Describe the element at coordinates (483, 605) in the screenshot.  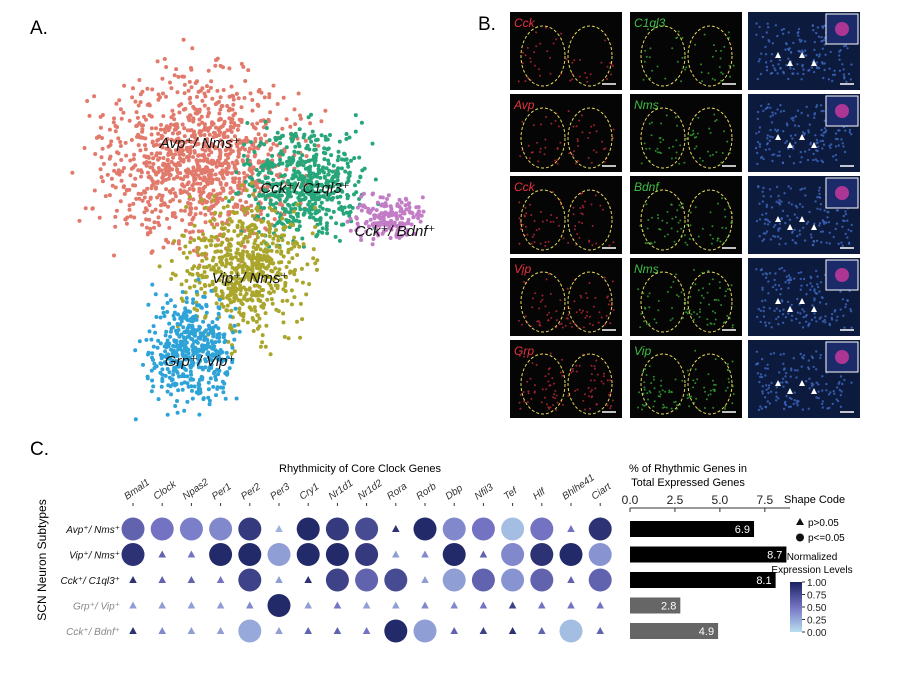
I see `triangle` at that location.